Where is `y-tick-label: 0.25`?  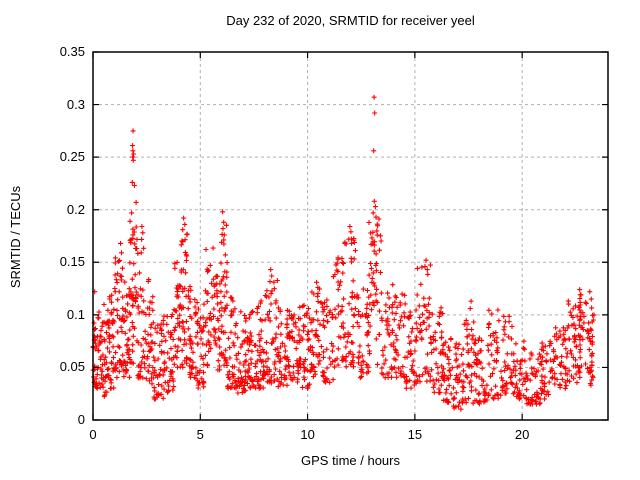
y-tick-label: 0.25 is located at coordinates (72, 157).